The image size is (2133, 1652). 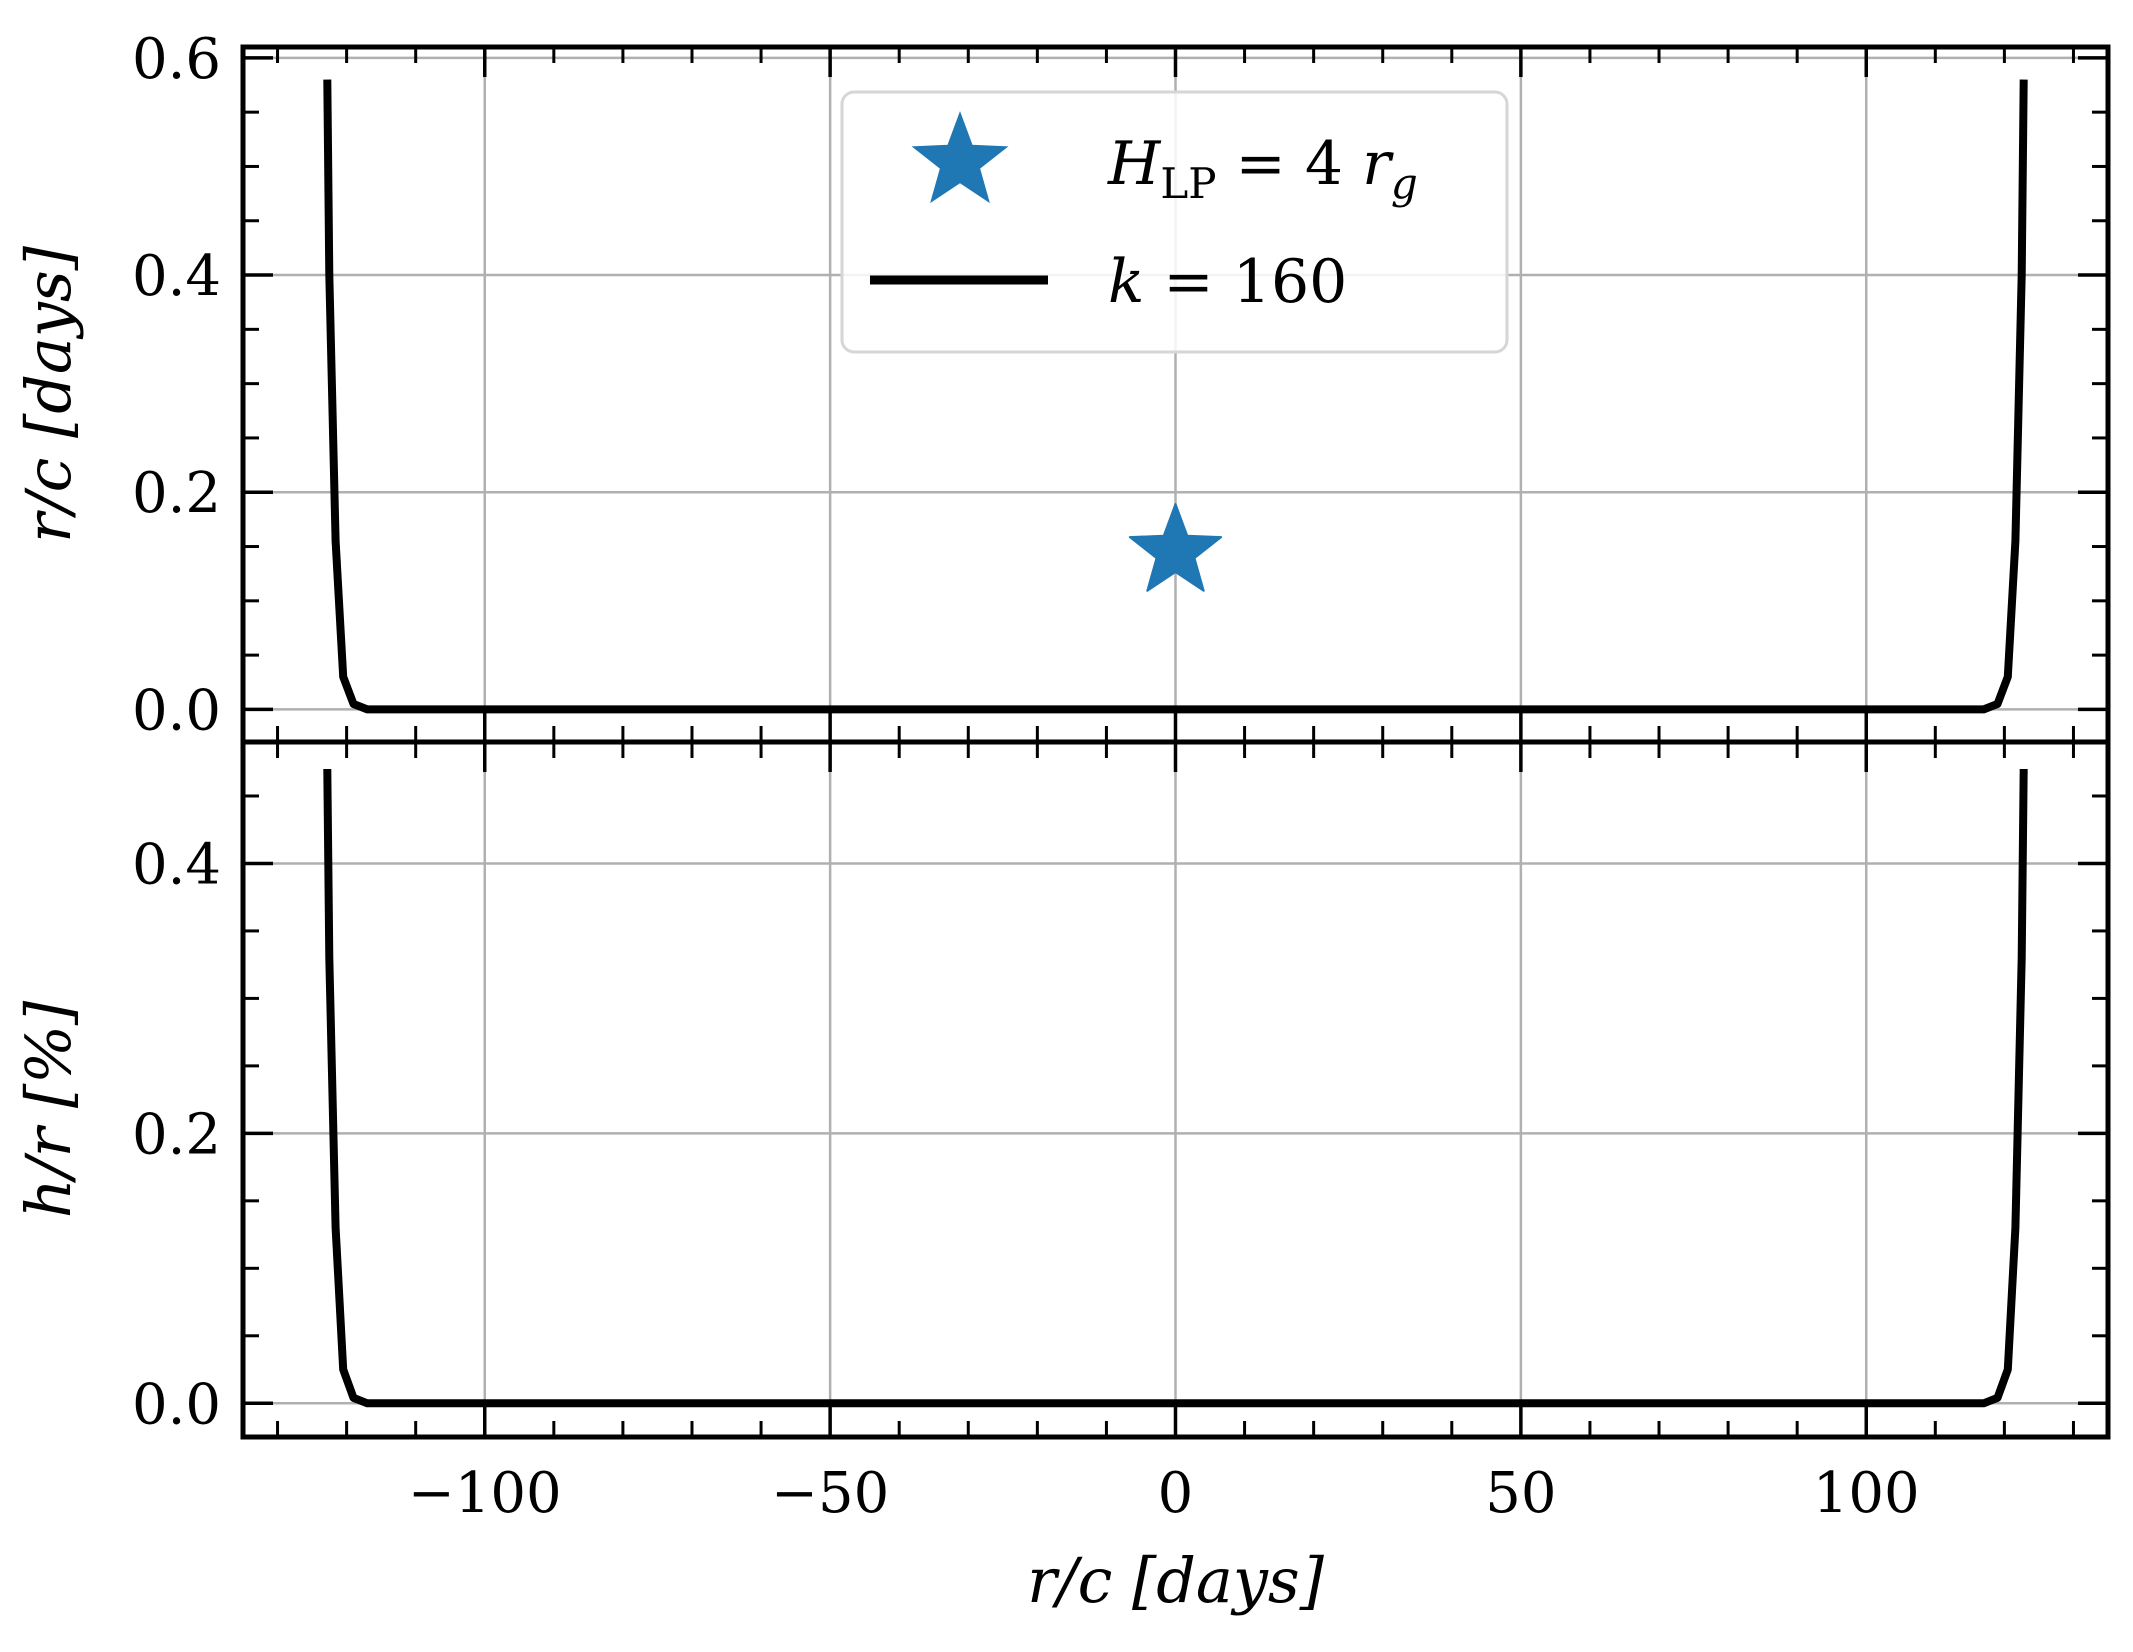 I want to click on bottom-y-tick-labels: 0.0 0.2 0.4, so click(x=176, y=1134).